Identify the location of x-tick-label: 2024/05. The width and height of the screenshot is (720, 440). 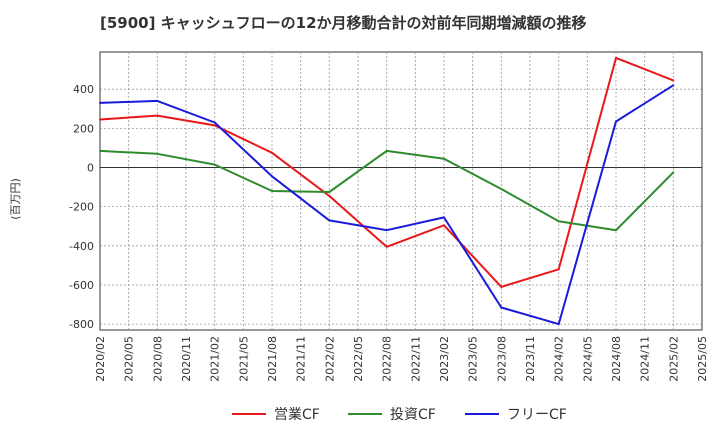
(587, 359).